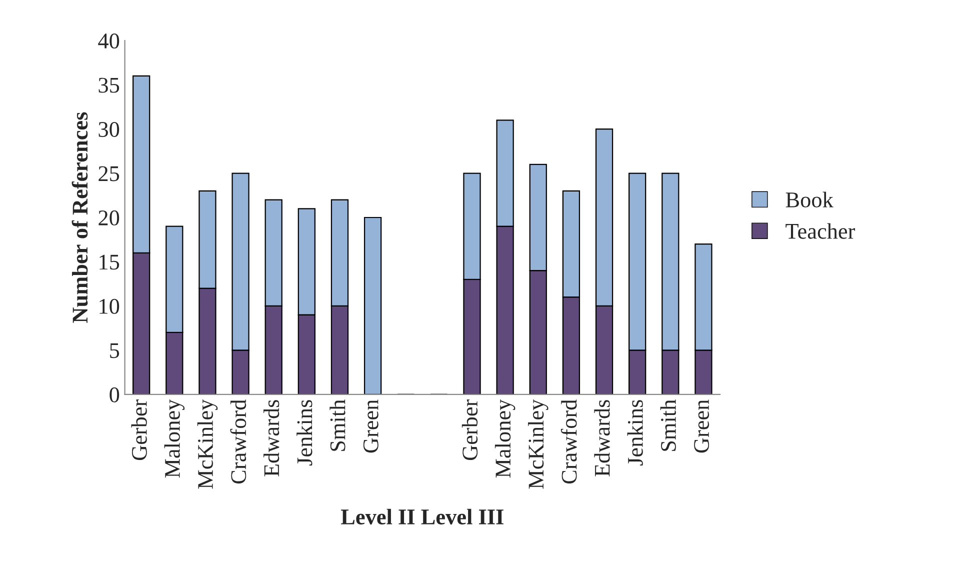 Image resolution: width=960 pixels, height=580 pixels. What do you see at coordinates (110, 262) in the screenshot?
I see `y-tick-label: 15` at bounding box center [110, 262].